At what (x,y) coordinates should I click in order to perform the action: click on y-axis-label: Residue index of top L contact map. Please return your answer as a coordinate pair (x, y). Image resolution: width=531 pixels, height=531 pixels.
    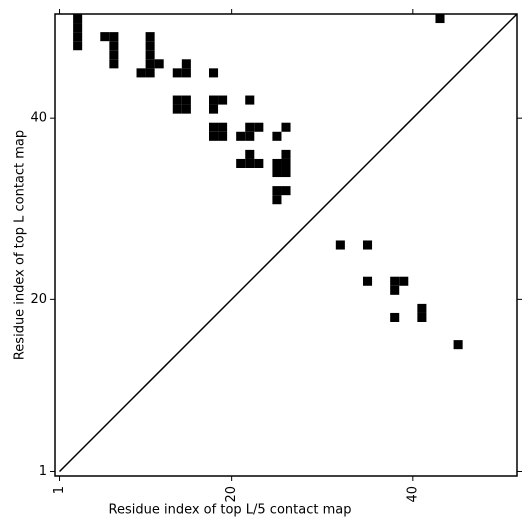
    Looking at the image, I should click on (20, 245).